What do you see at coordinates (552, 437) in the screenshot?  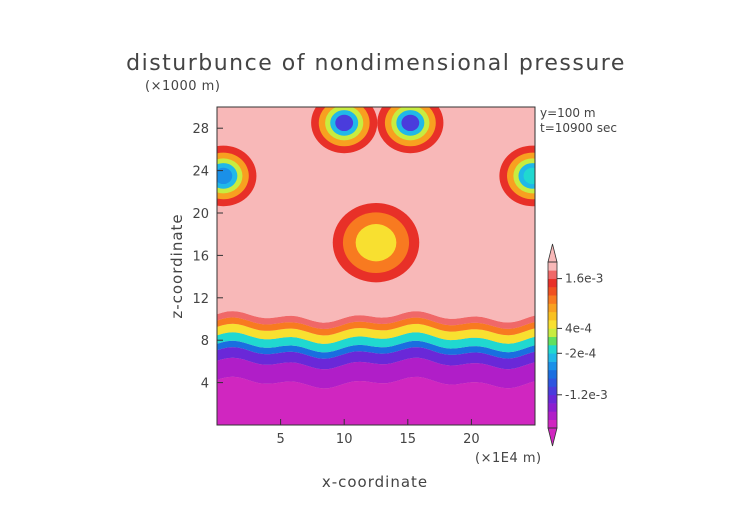 I see `colorbar-min-triangle` at bounding box center [552, 437].